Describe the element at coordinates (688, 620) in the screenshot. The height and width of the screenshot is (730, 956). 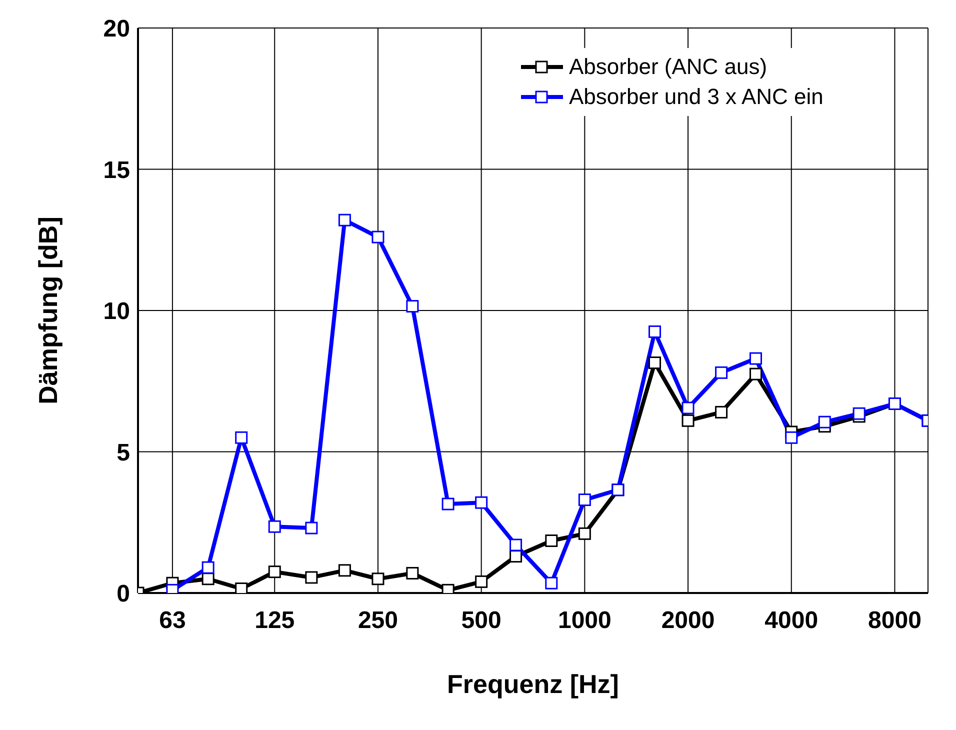
I see `x-tick-label: 2000` at that location.